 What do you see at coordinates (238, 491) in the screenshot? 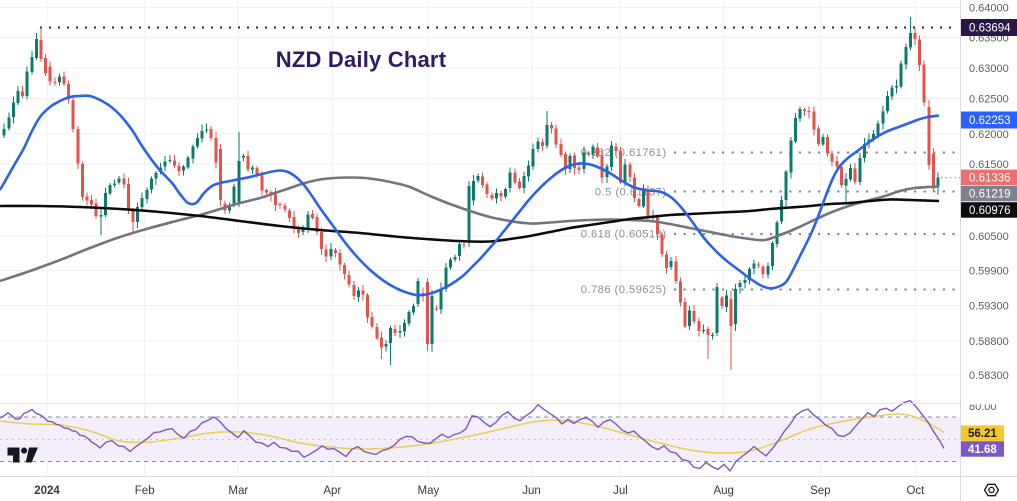
I see `svg-text: Mar` at bounding box center [238, 491].